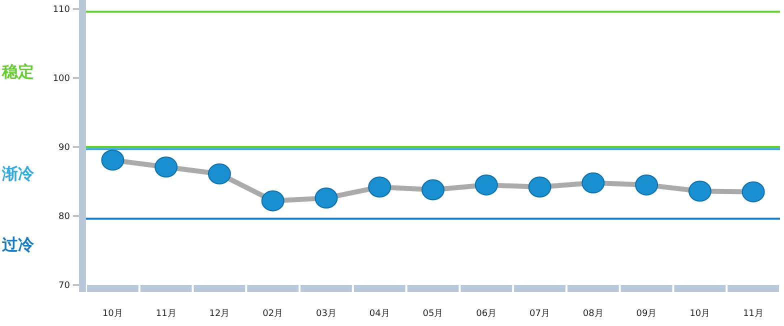 The width and height of the screenshot is (784, 326). What do you see at coordinates (61, 10) in the screenshot?
I see `y-tick-label: 110` at bounding box center [61, 10].